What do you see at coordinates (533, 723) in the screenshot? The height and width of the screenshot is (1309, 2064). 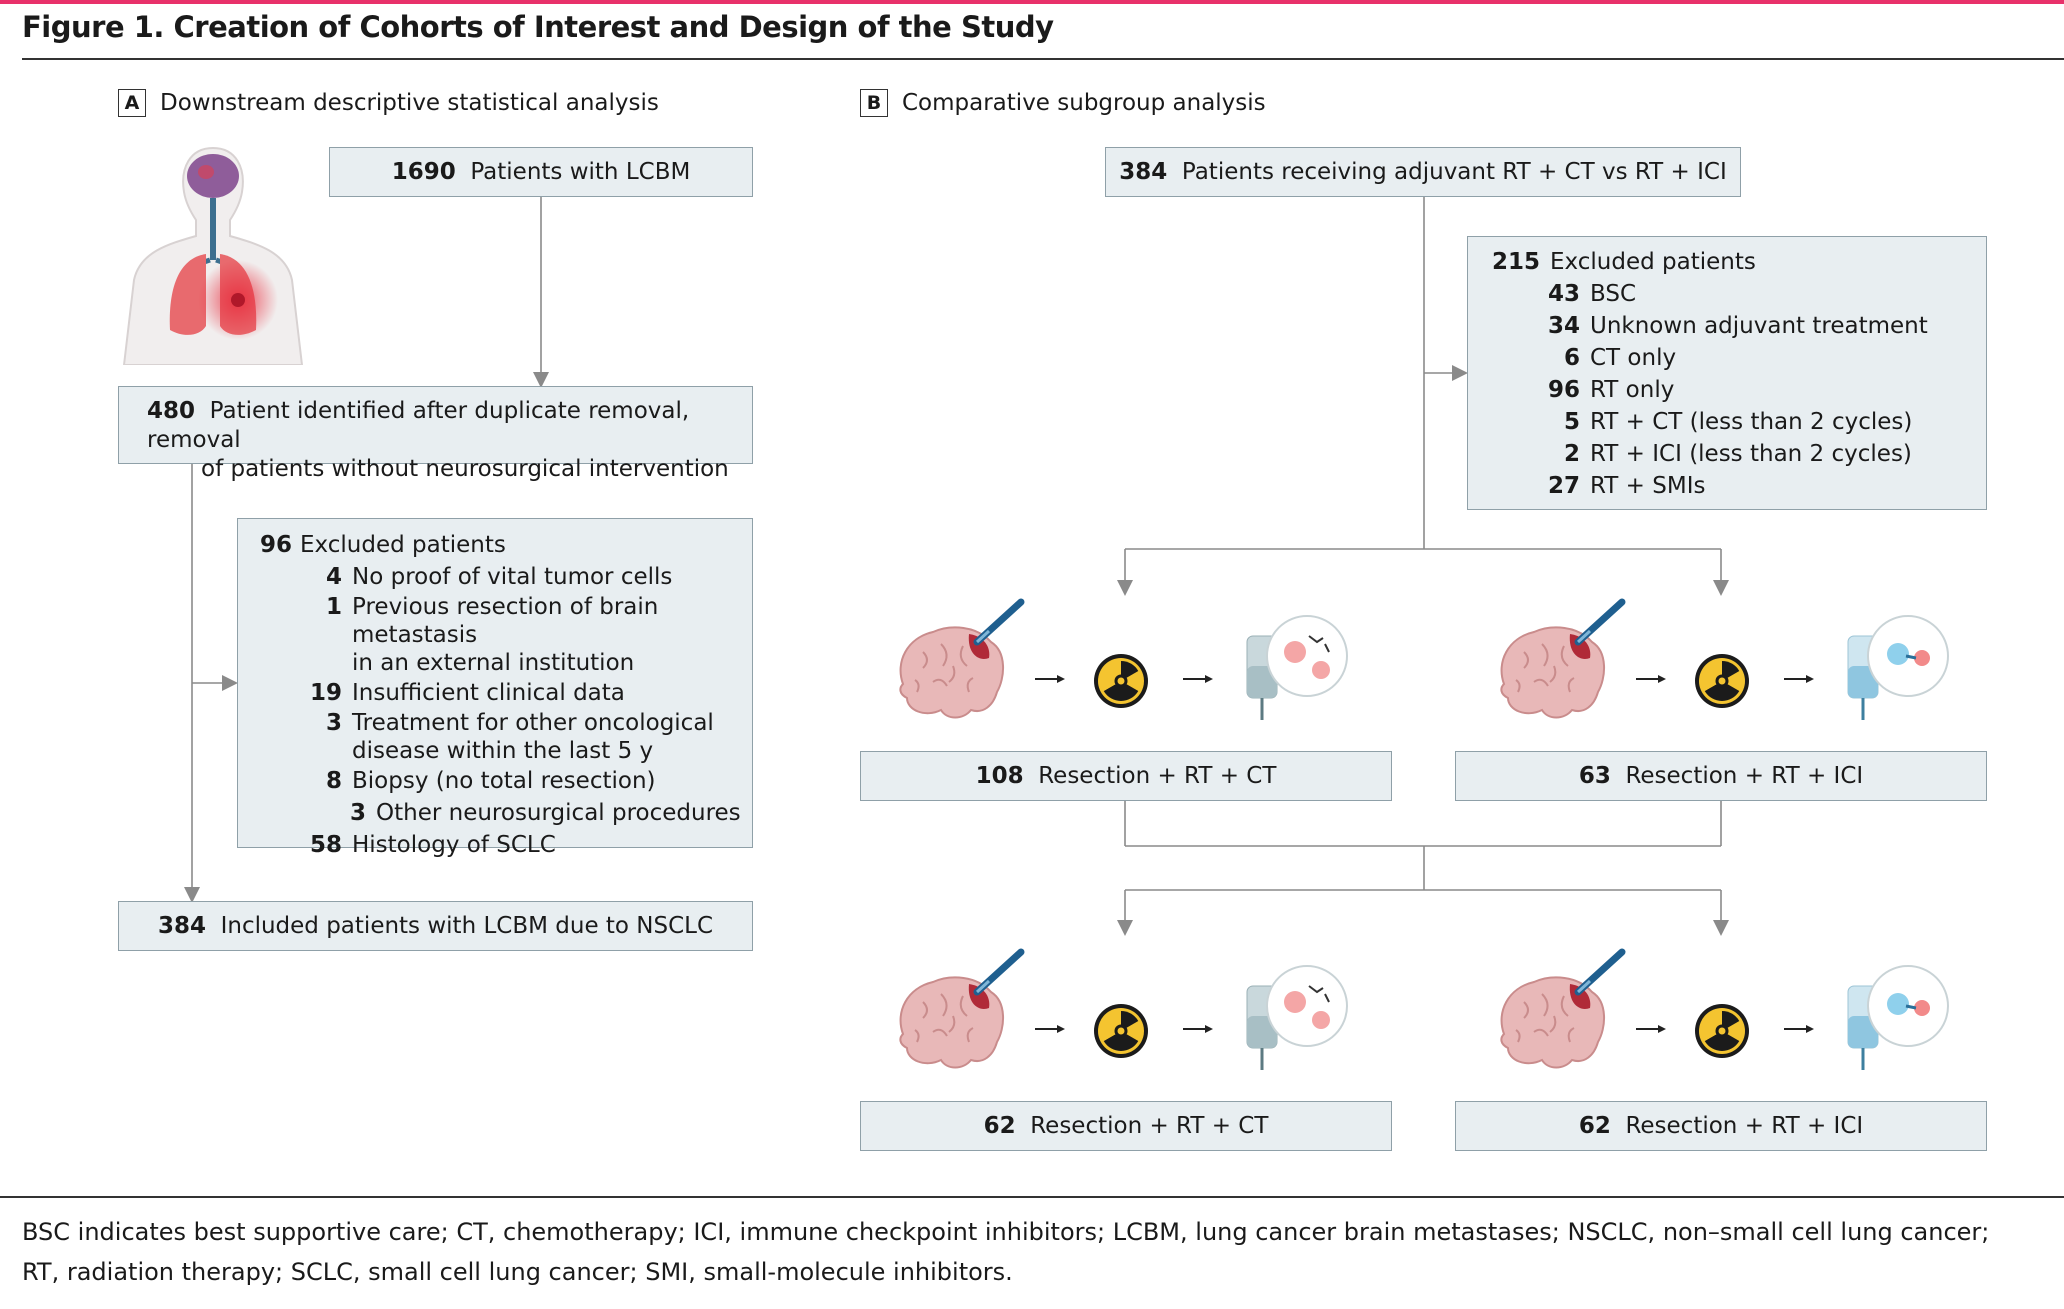 I see `excluded-a-item-text: Treatment for other oncological` at bounding box center [533, 723].